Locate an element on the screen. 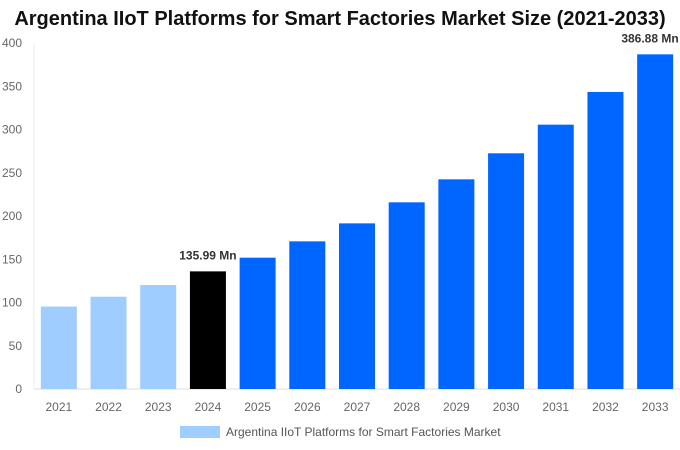 The width and height of the screenshot is (680, 450). y-tick-label: 350 is located at coordinates (12, 86).